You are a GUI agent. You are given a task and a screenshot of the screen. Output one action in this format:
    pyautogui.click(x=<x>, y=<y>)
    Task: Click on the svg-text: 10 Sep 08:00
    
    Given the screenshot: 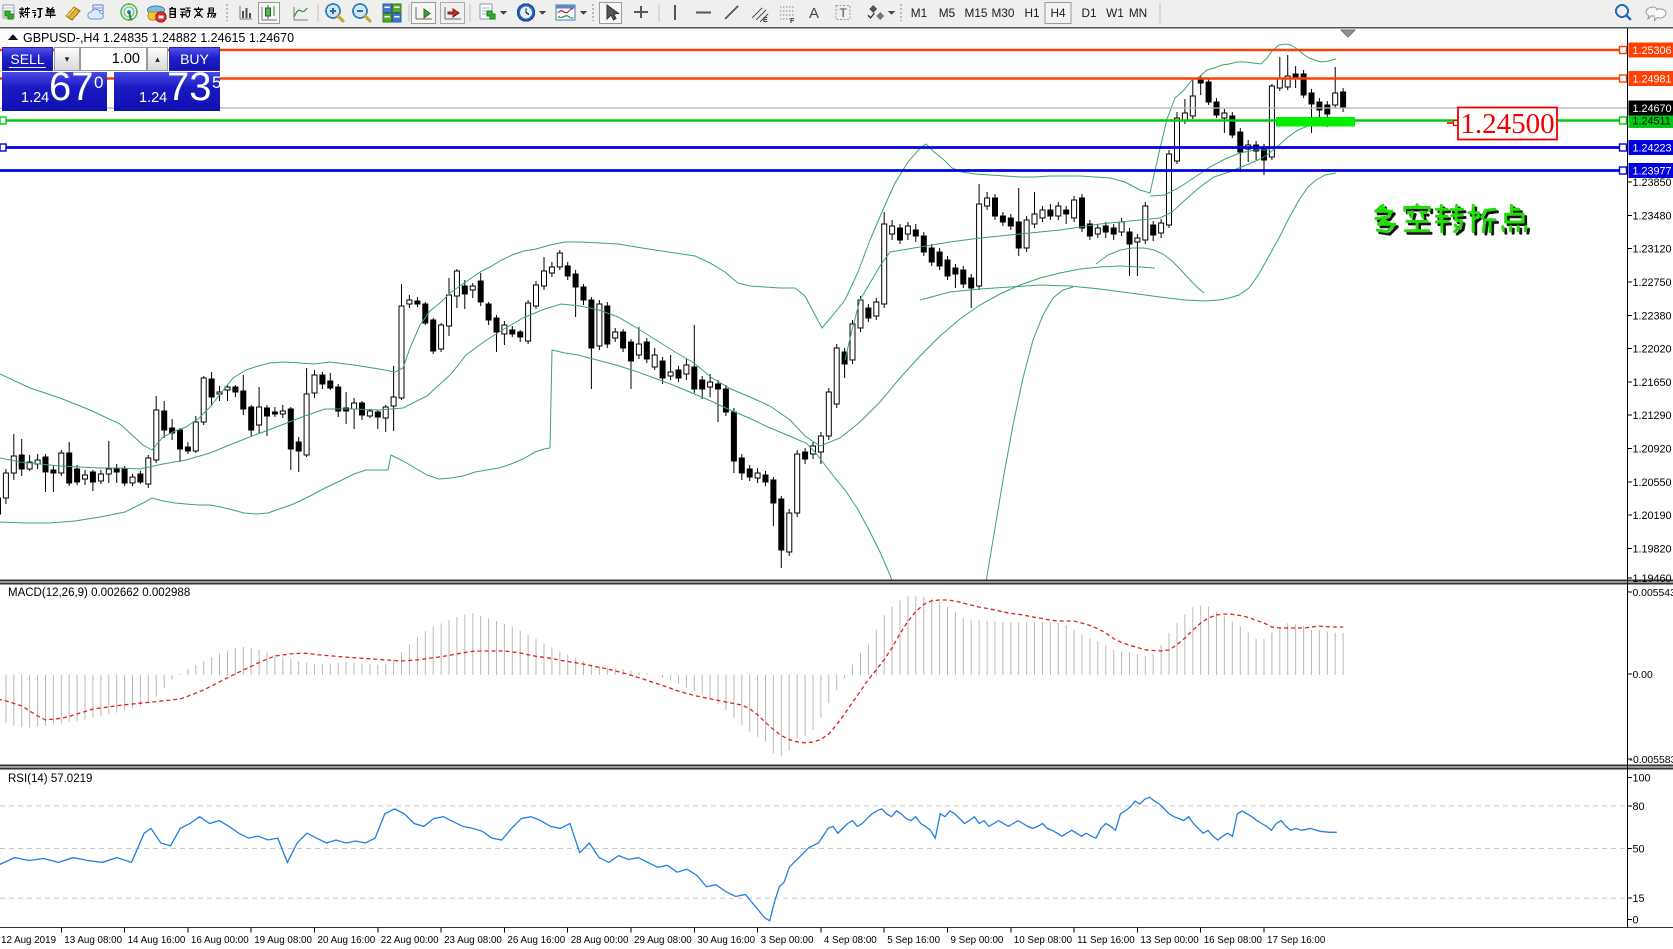 What is the action you would take?
    pyautogui.click(x=1043, y=940)
    